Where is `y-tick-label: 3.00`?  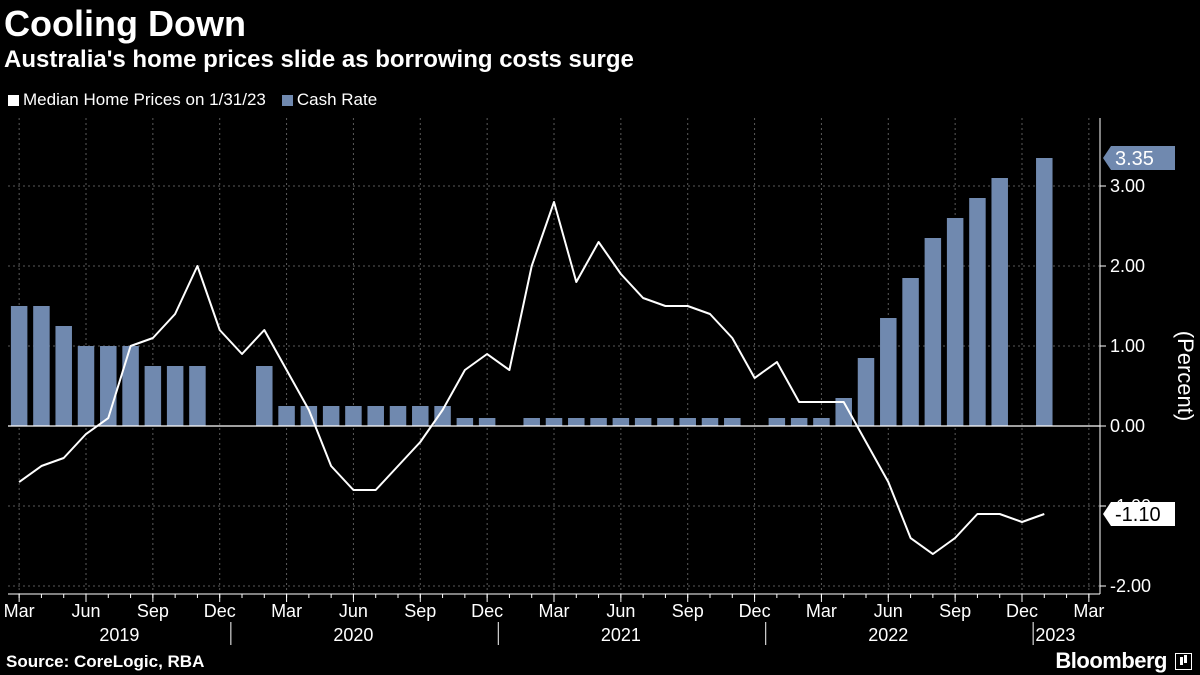
y-tick-label: 3.00 is located at coordinates (1127, 186).